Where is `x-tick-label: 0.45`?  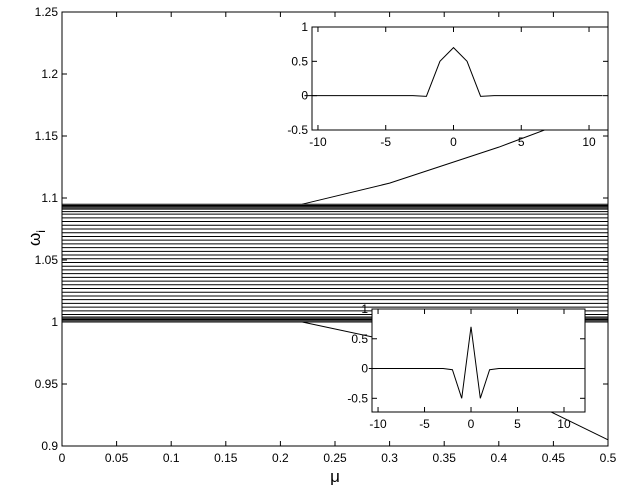 x-tick-label: 0.45 is located at coordinates (554, 458).